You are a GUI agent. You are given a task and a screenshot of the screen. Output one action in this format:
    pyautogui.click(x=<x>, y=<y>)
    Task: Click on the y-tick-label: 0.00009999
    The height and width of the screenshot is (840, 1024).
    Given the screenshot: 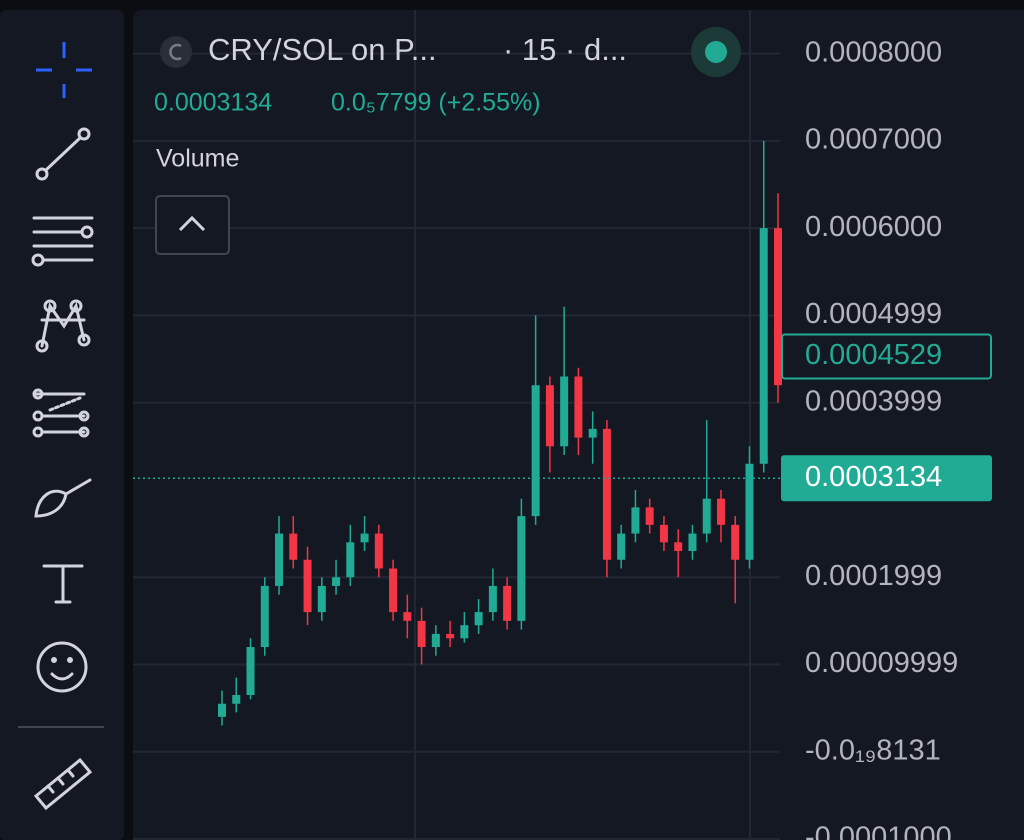 What is the action you would take?
    pyautogui.click(x=881, y=663)
    